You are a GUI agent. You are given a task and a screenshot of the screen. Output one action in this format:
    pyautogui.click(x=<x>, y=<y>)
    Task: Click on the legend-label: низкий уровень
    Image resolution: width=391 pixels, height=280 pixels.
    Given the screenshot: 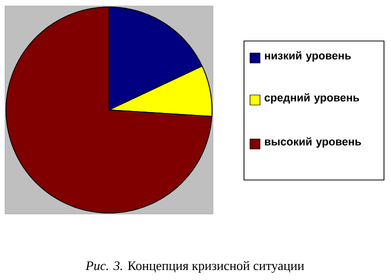 What is the action you would take?
    pyautogui.click(x=307, y=56)
    